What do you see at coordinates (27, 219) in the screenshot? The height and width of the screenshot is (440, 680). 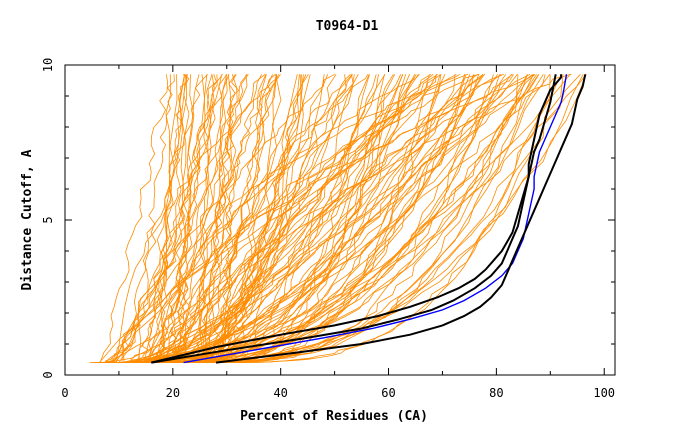 I see `y-axis-label: Distance Cutoff, A` at bounding box center [27, 219].